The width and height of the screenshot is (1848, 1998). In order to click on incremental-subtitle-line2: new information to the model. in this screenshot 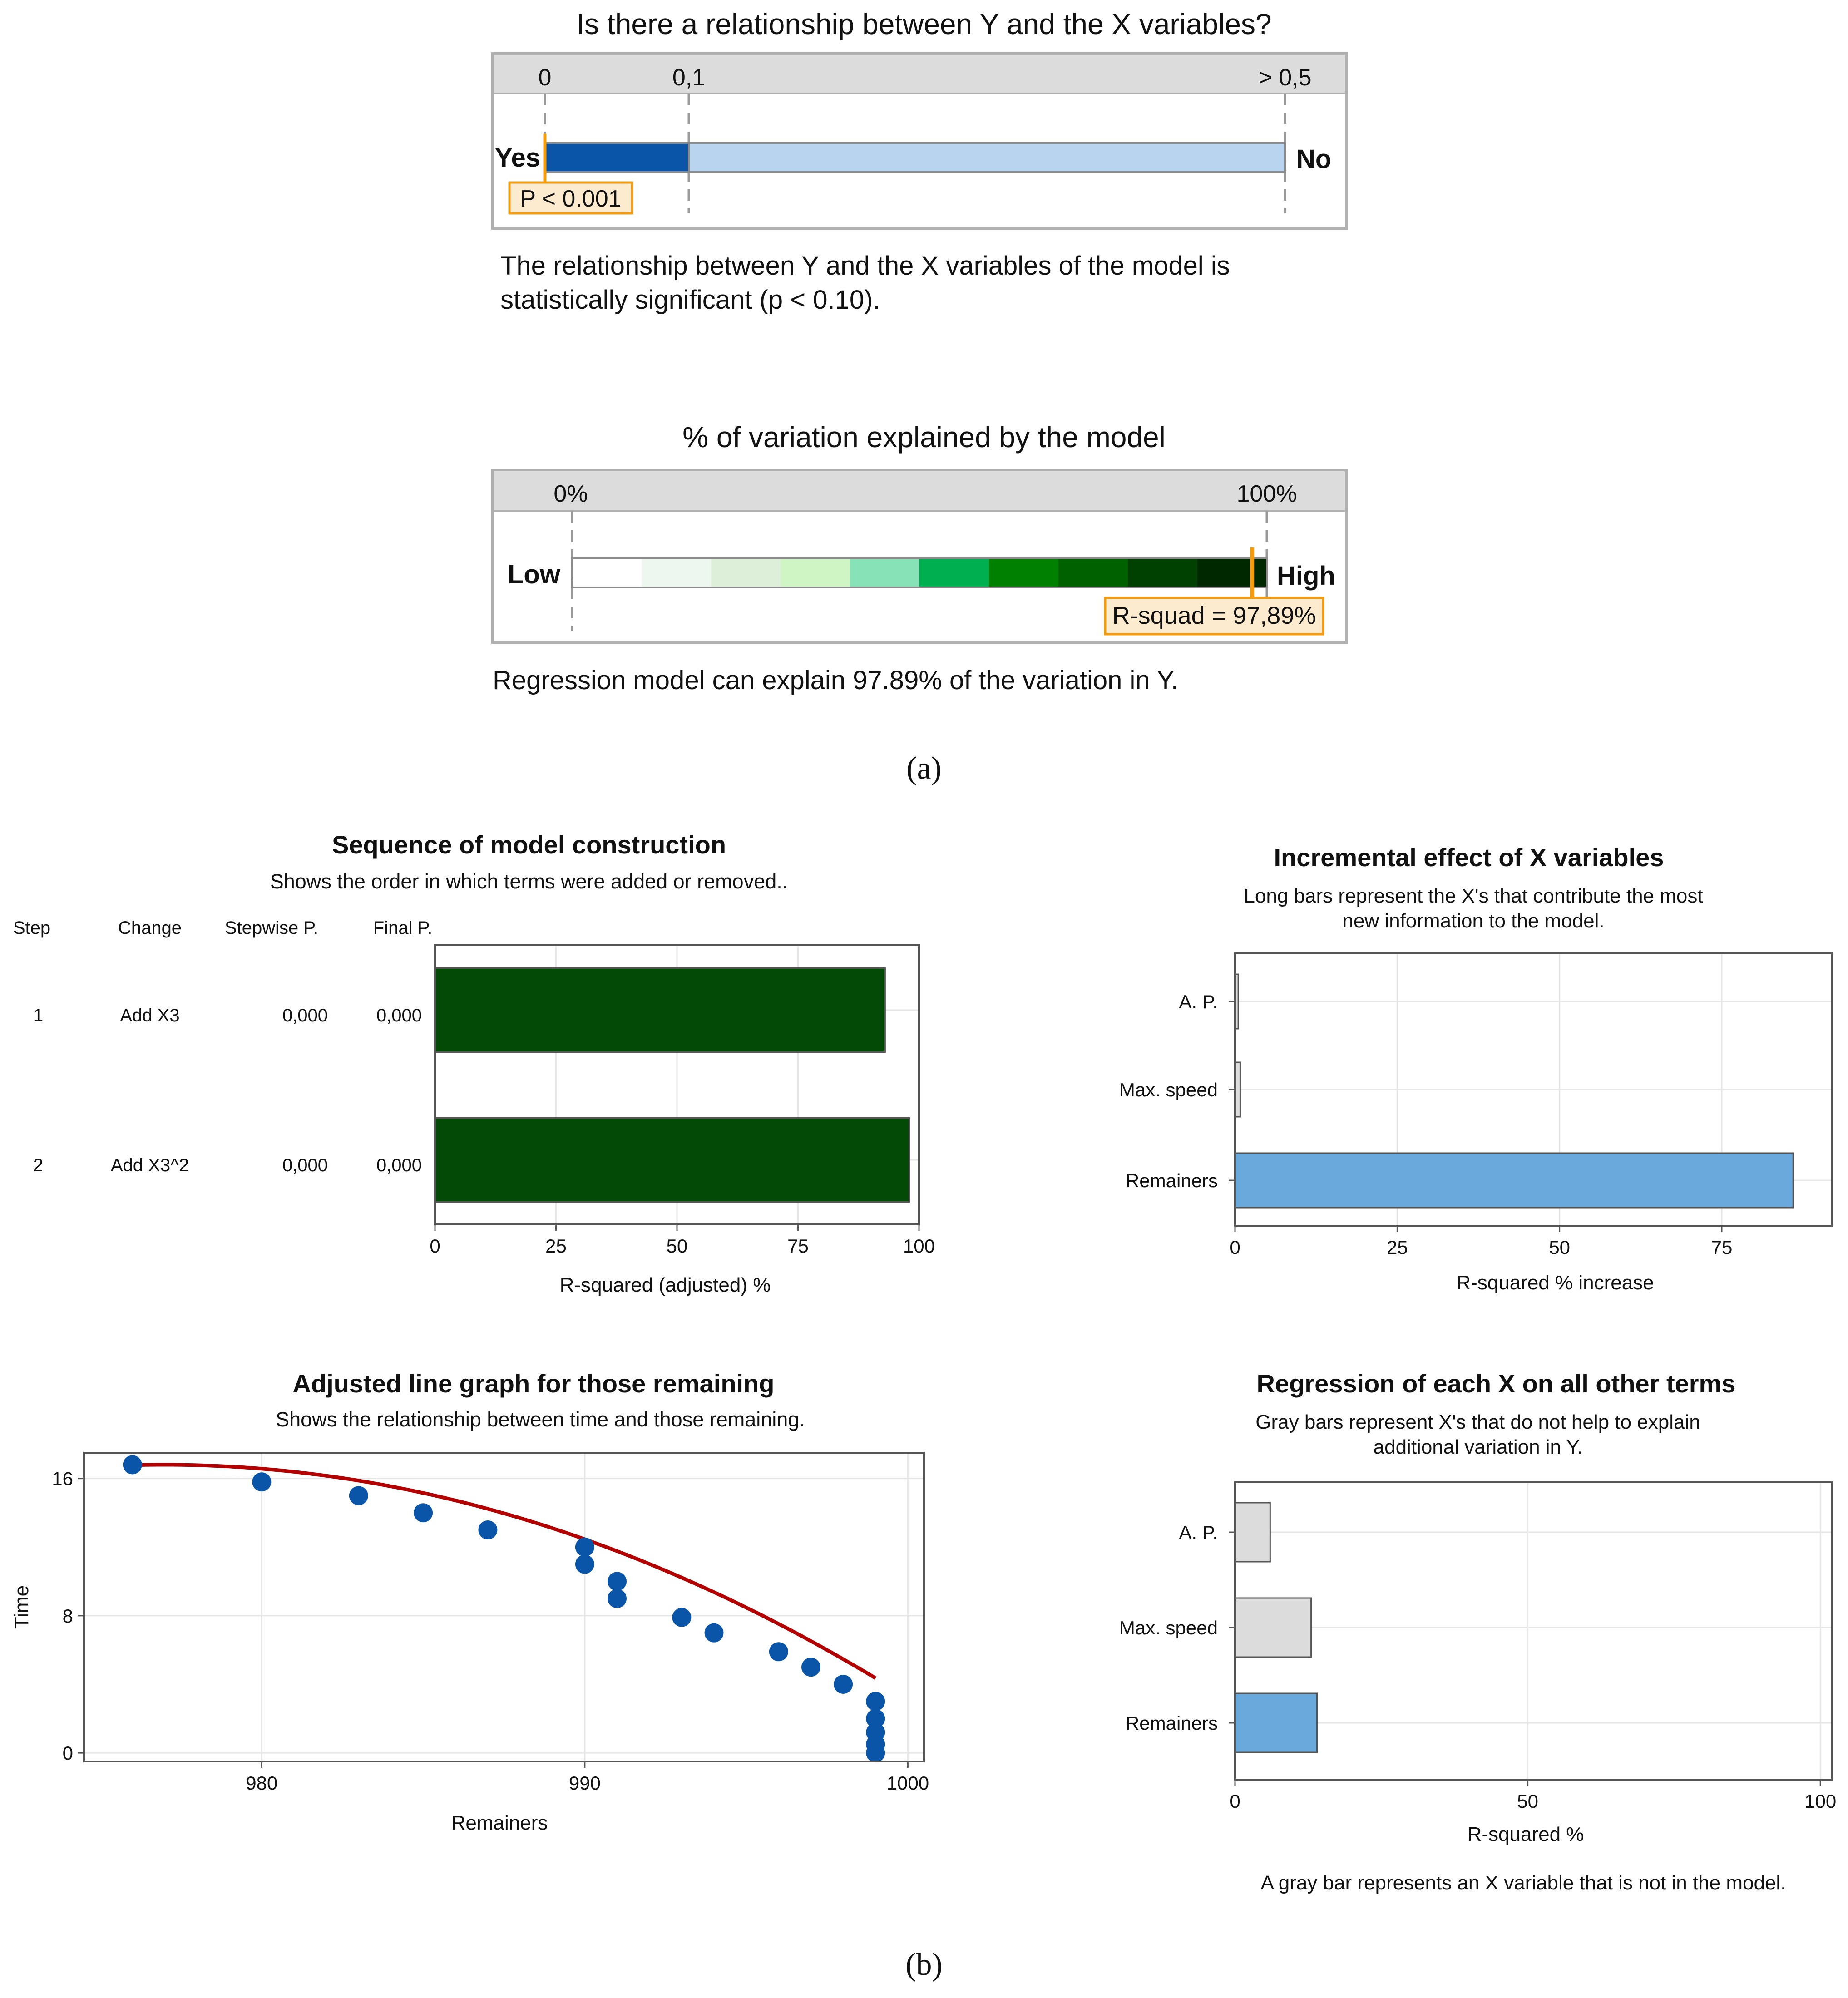, I will do `click(1473, 921)`.